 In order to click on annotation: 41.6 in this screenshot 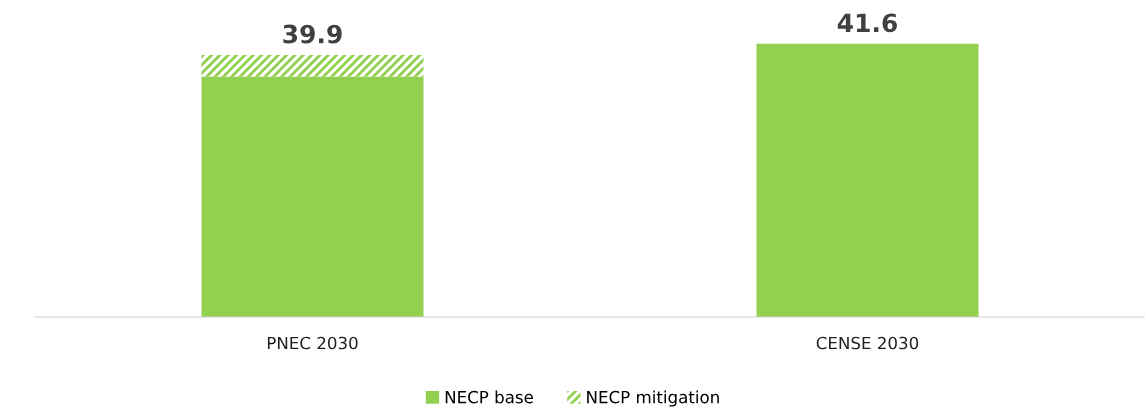, I will do `click(867, 23)`.